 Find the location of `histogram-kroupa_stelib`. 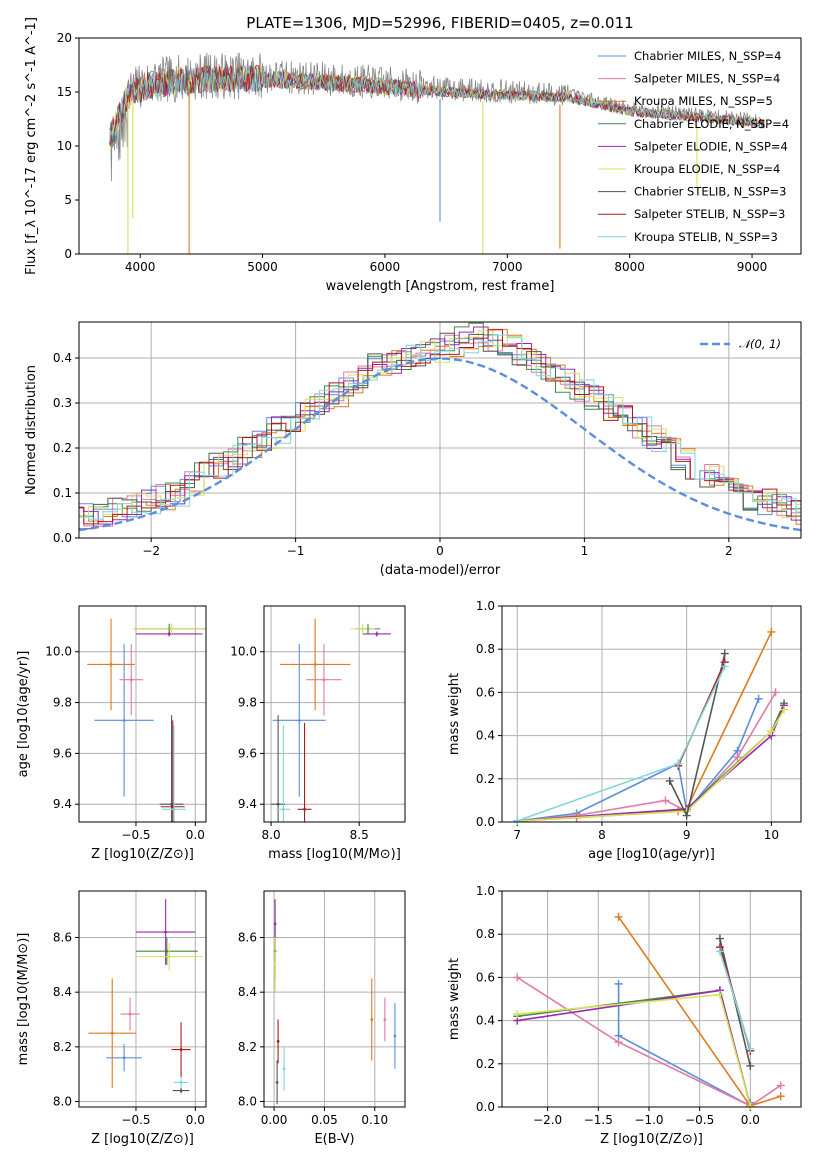

histogram-kroupa_stelib is located at coordinates (440, 427).